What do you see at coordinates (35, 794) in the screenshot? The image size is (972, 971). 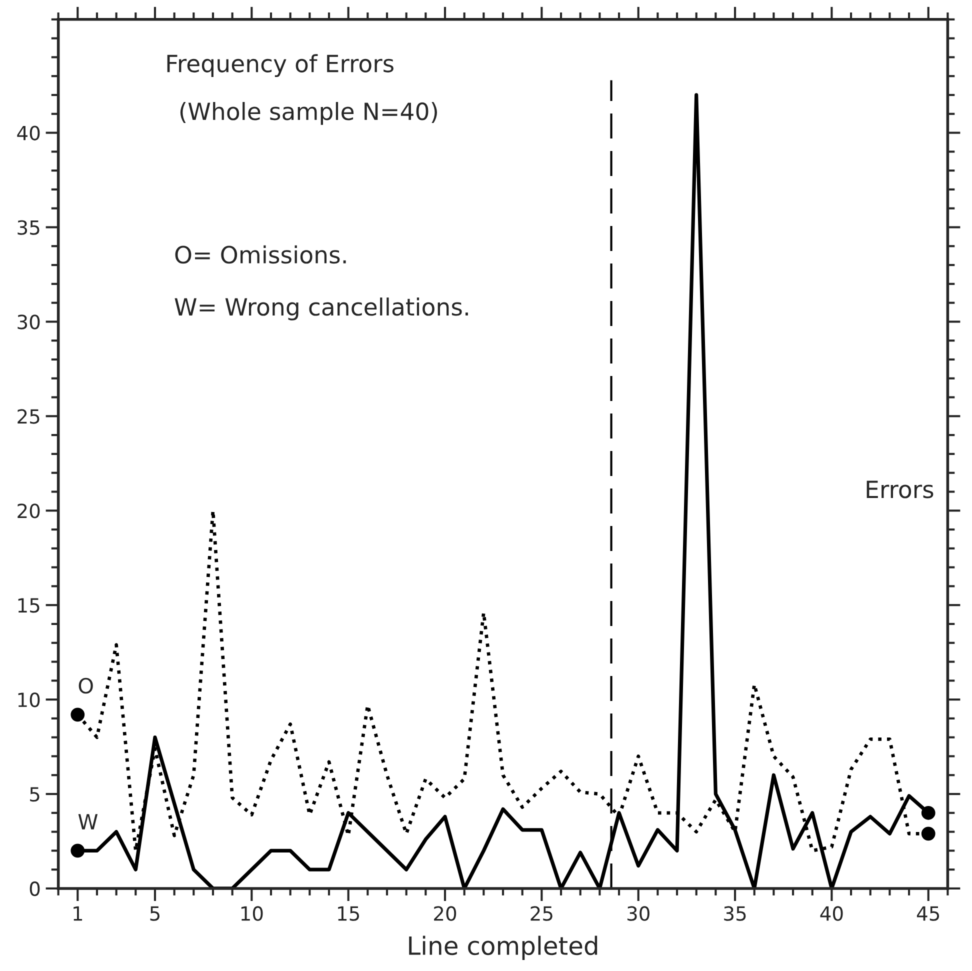 I see `y-tick-label: 5` at bounding box center [35, 794].